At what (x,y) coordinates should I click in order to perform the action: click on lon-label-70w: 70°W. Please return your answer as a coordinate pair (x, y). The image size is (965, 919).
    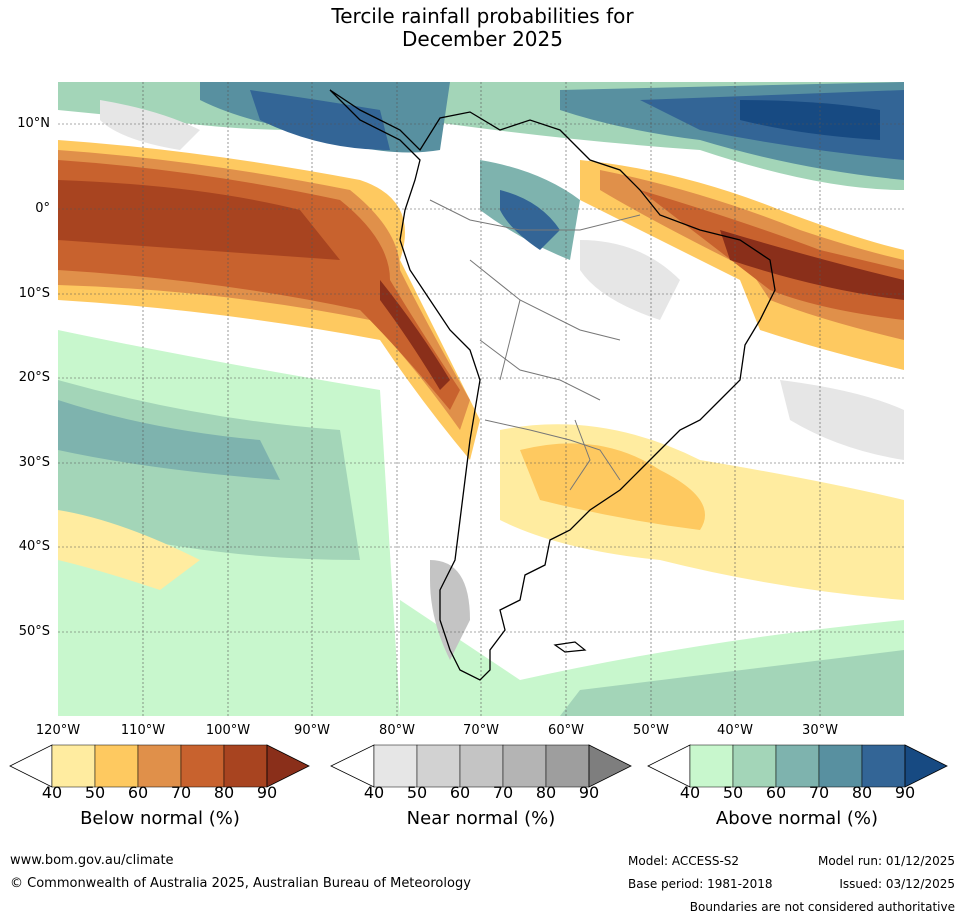
    Looking at the image, I should click on (481, 730).